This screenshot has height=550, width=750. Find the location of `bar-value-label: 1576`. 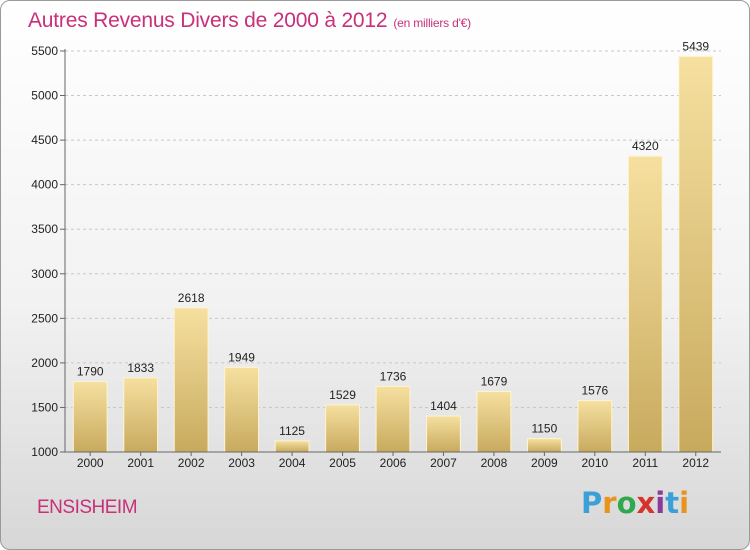

bar-value-label: 1576 is located at coordinates (594, 391).